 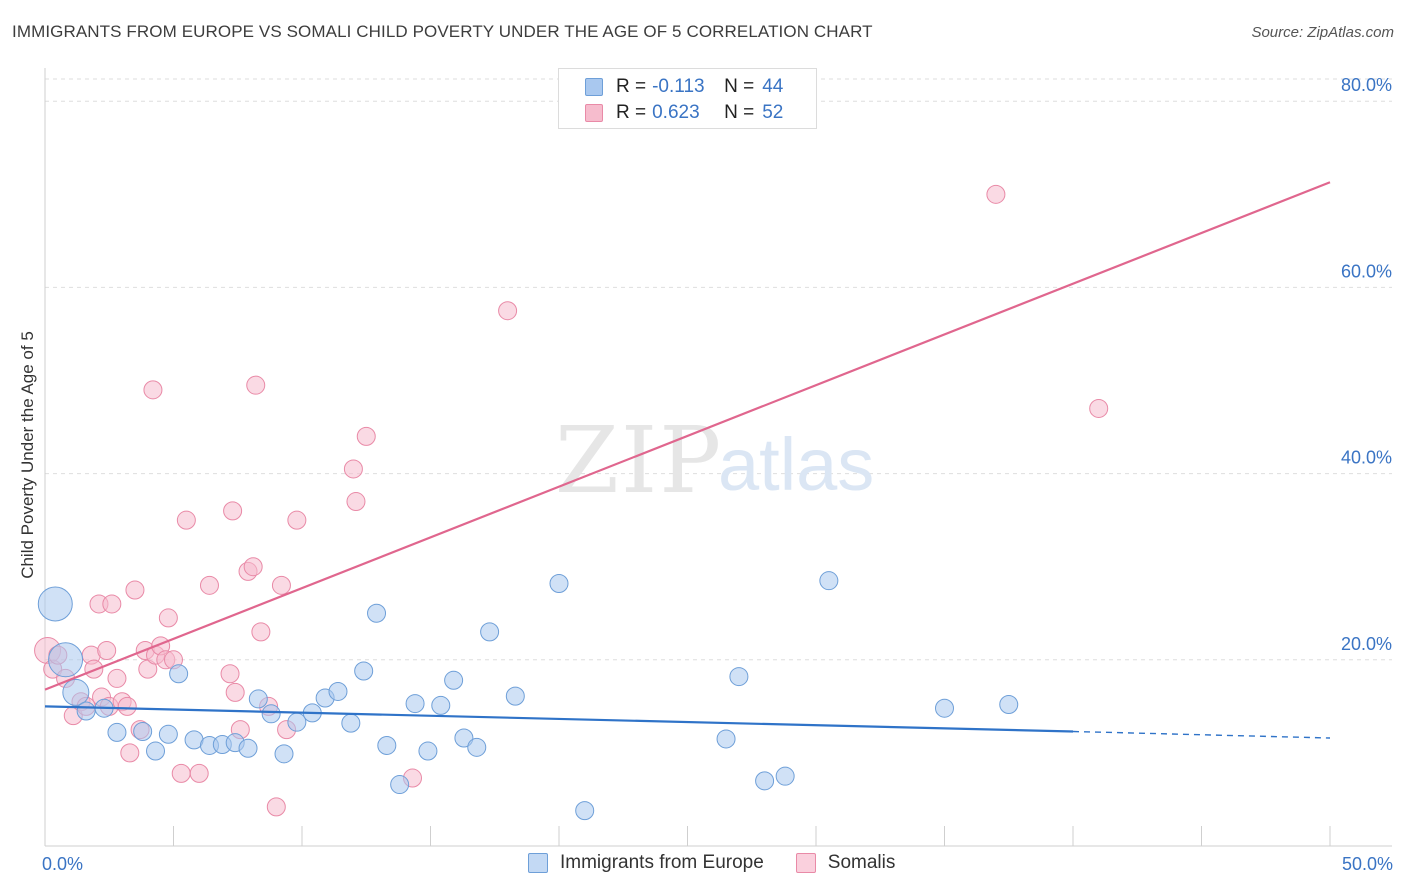 What do you see at coordinates (773, 86) in the screenshot?
I see `n-value: 44` at bounding box center [773, 86].